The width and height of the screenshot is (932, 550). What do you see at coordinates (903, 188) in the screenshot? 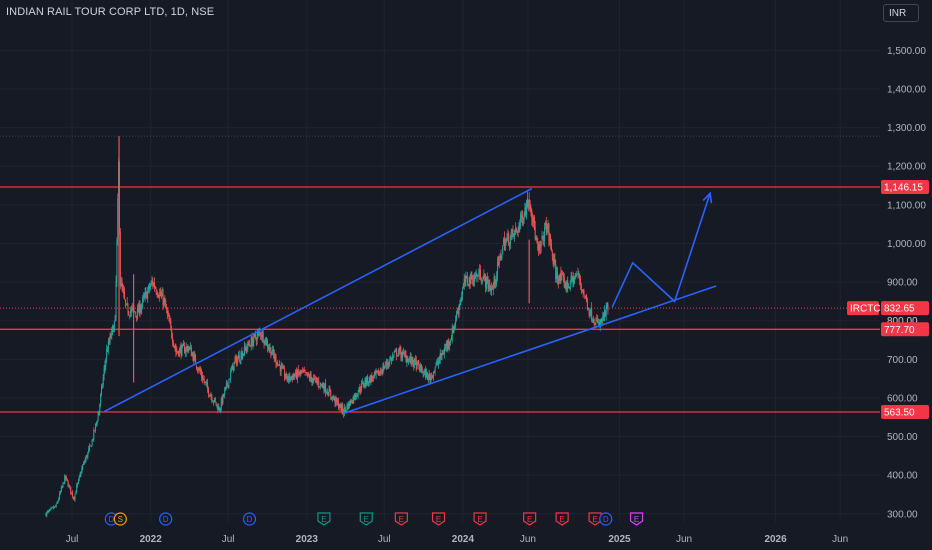
I see `level-price-tag-text: 1,146.15` at bounding box center [903, 188].